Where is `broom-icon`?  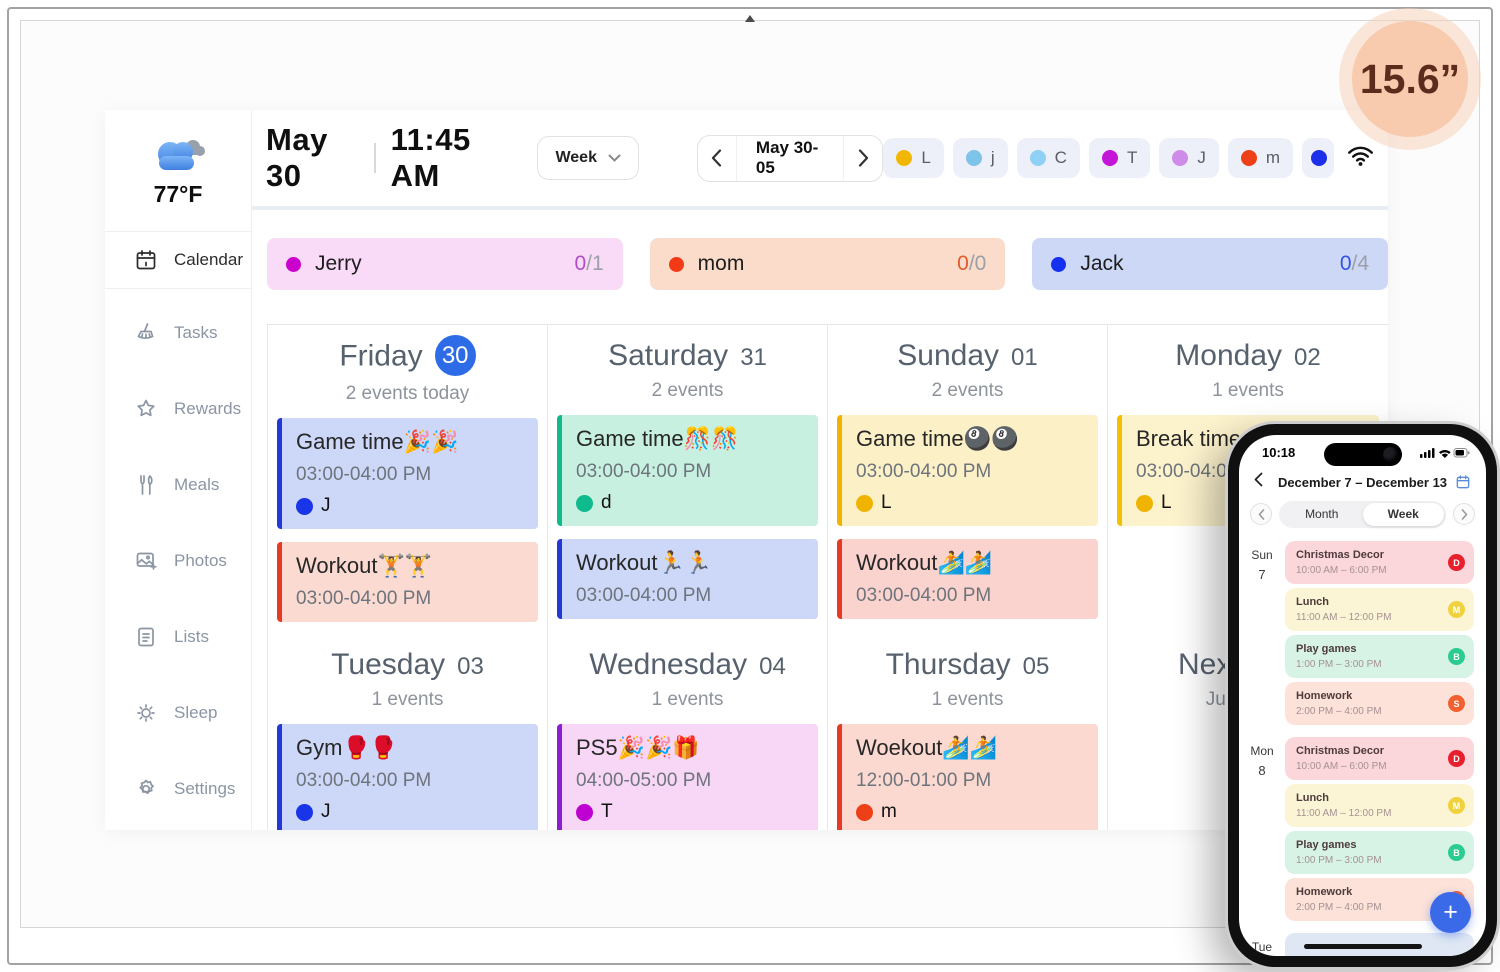 broom-icon is located at coordinates (145, 331).